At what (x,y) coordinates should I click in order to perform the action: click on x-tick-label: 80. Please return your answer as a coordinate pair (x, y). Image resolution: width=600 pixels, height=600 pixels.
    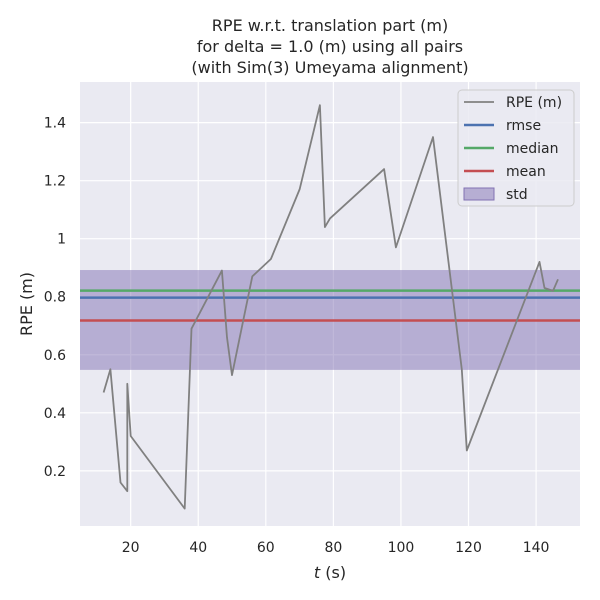
    Looking at the image, I should click on (333, 548).